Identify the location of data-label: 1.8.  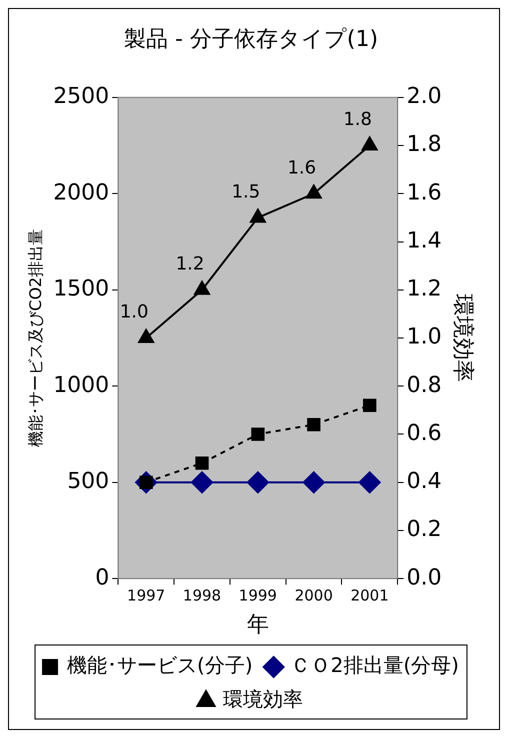
(357, 119).